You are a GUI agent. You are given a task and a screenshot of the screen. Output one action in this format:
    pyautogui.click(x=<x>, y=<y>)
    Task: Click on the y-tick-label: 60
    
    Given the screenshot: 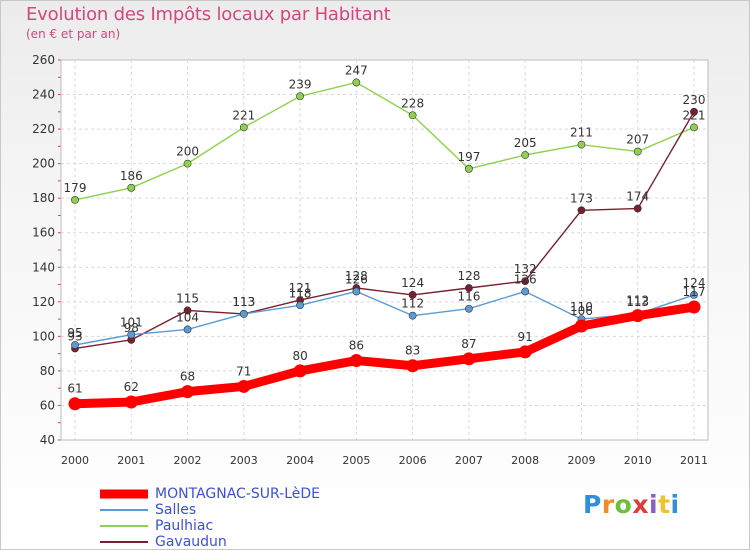 What is the action you would take?
    pyautogui.click(x=47, y=405)
    